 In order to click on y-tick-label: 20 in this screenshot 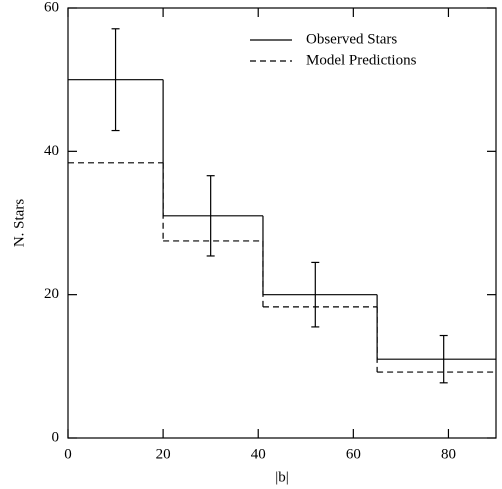, I will do `click(51, 294)`.